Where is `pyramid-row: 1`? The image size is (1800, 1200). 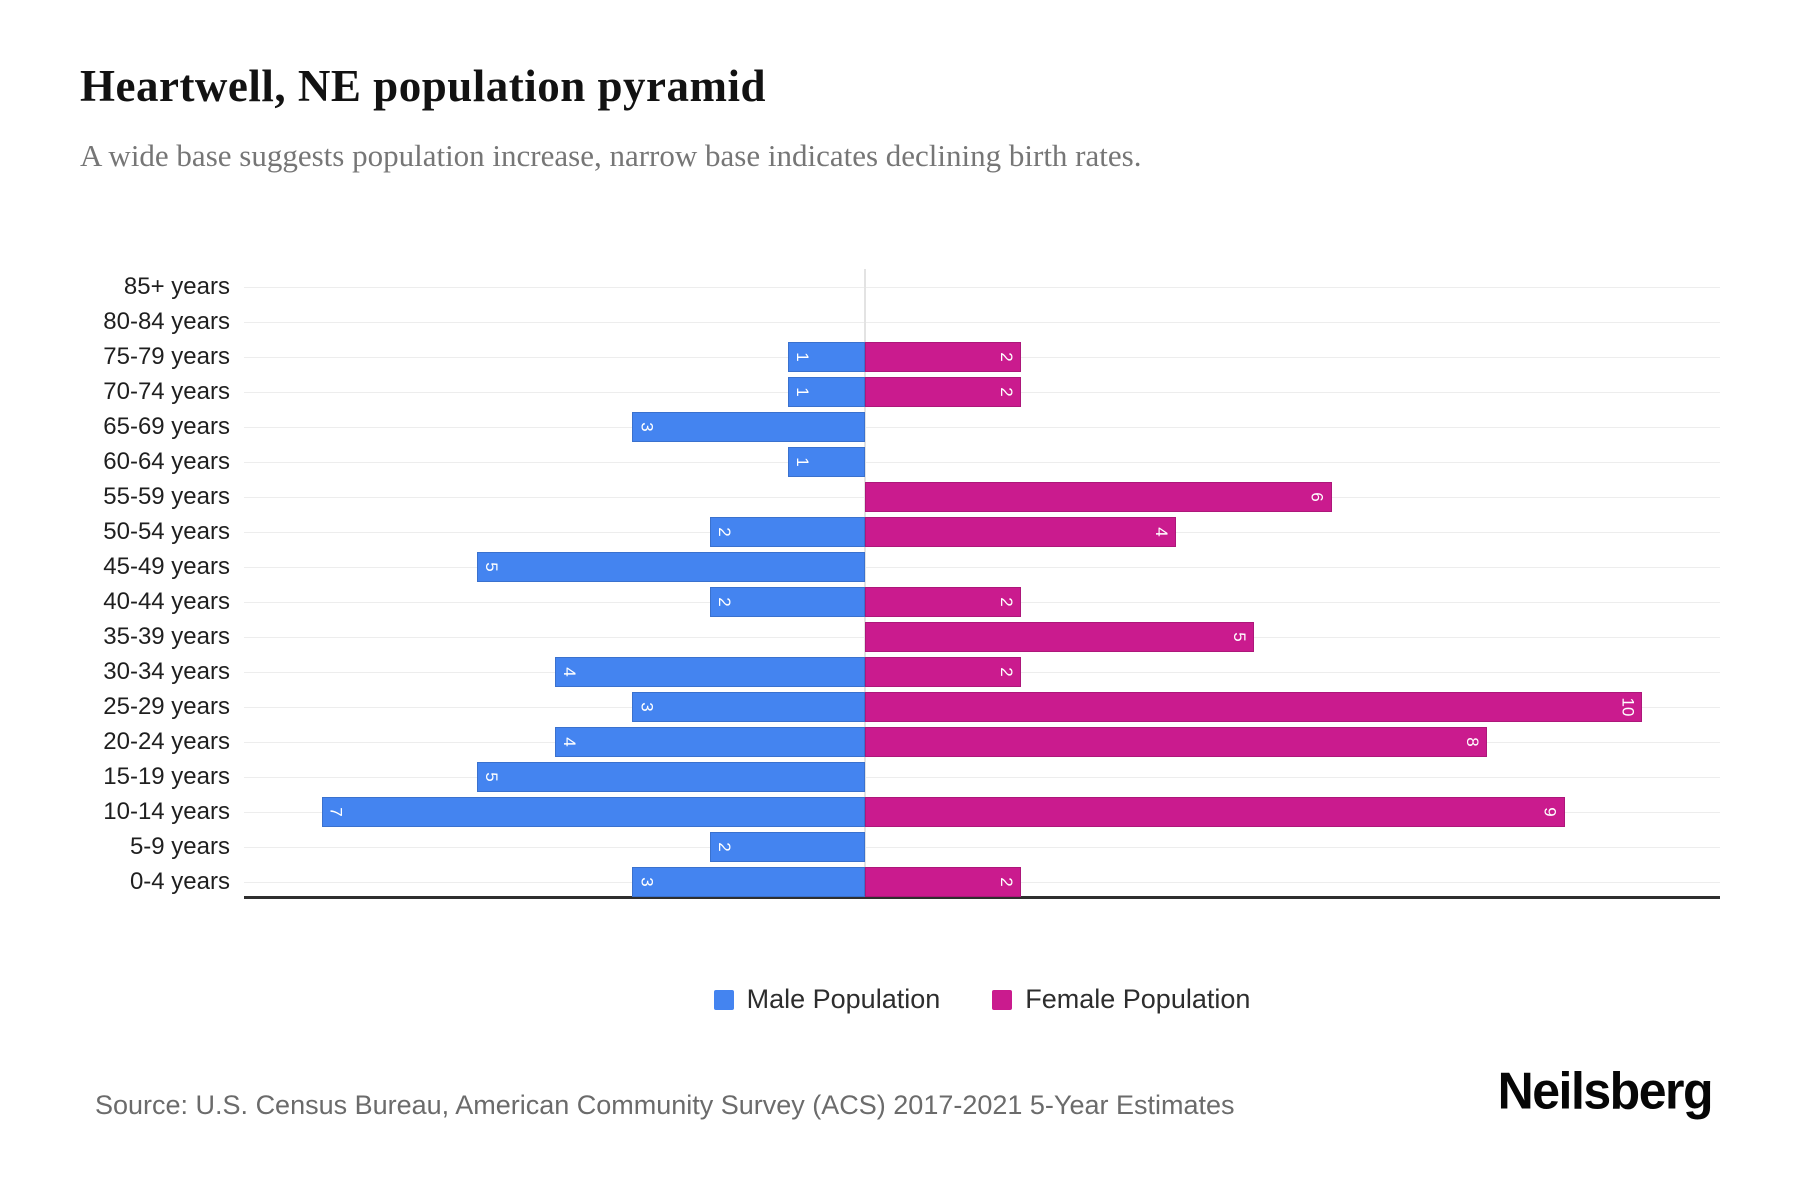
pyramid-row: 1 is located at coordinates (982, 461).